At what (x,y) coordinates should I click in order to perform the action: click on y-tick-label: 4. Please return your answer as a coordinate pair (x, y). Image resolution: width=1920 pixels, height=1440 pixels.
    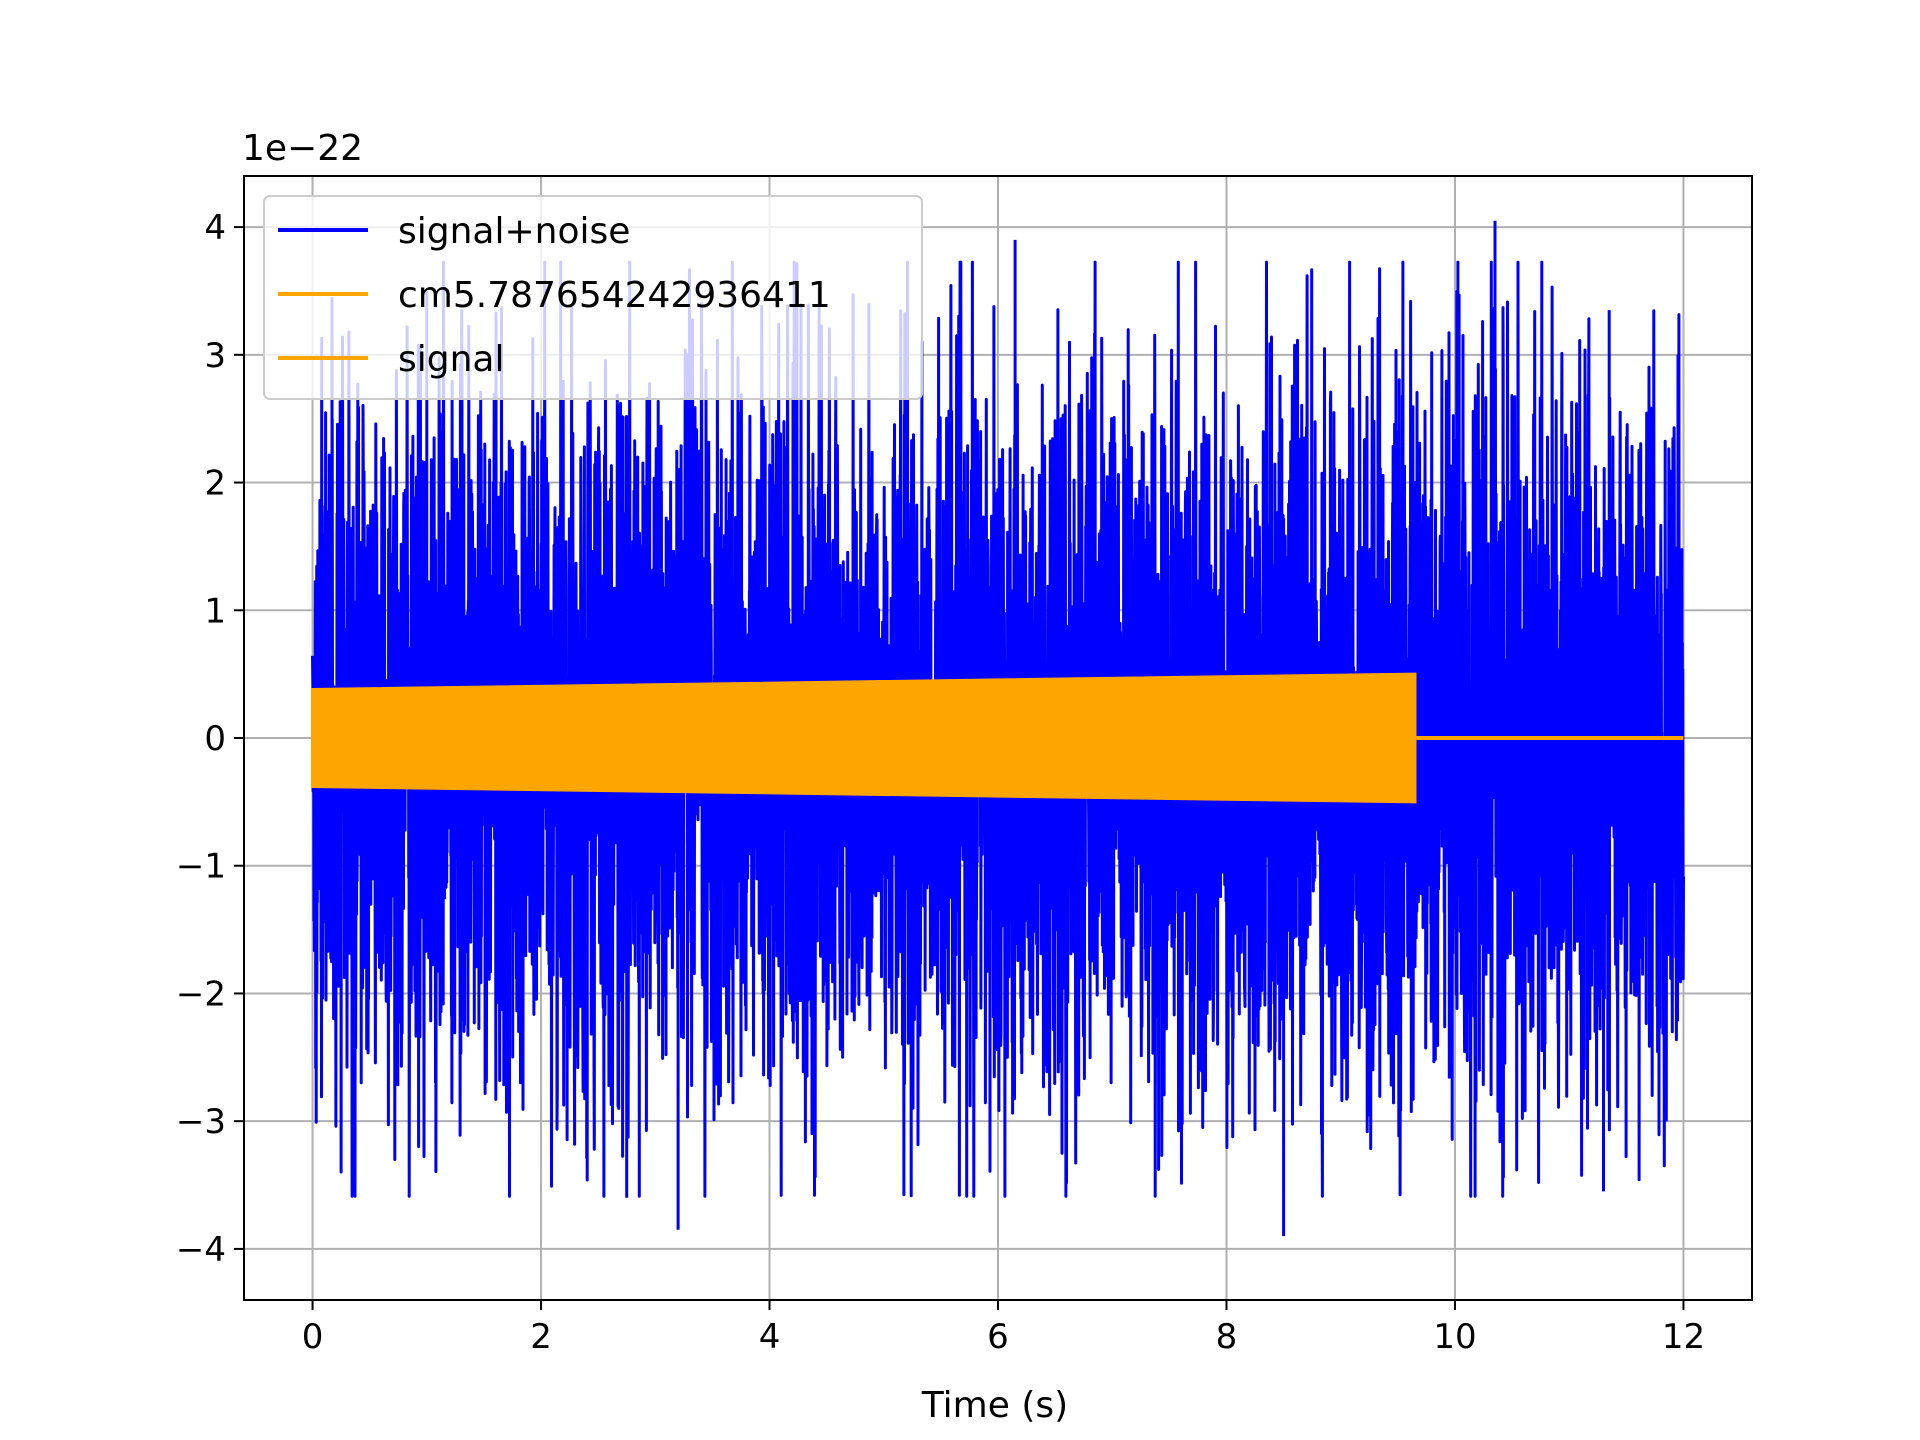
    Looking at the image, I should click on (215, 228).